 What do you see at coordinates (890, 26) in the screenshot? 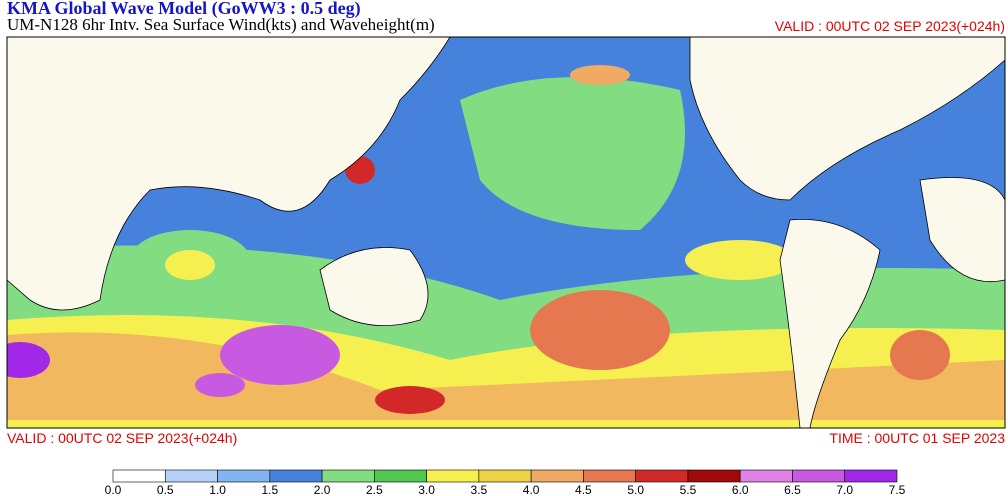
I see `valid-top: VALID : 00UTC 02 SEP 2023(+024h)` at bounding box center [890, 26].